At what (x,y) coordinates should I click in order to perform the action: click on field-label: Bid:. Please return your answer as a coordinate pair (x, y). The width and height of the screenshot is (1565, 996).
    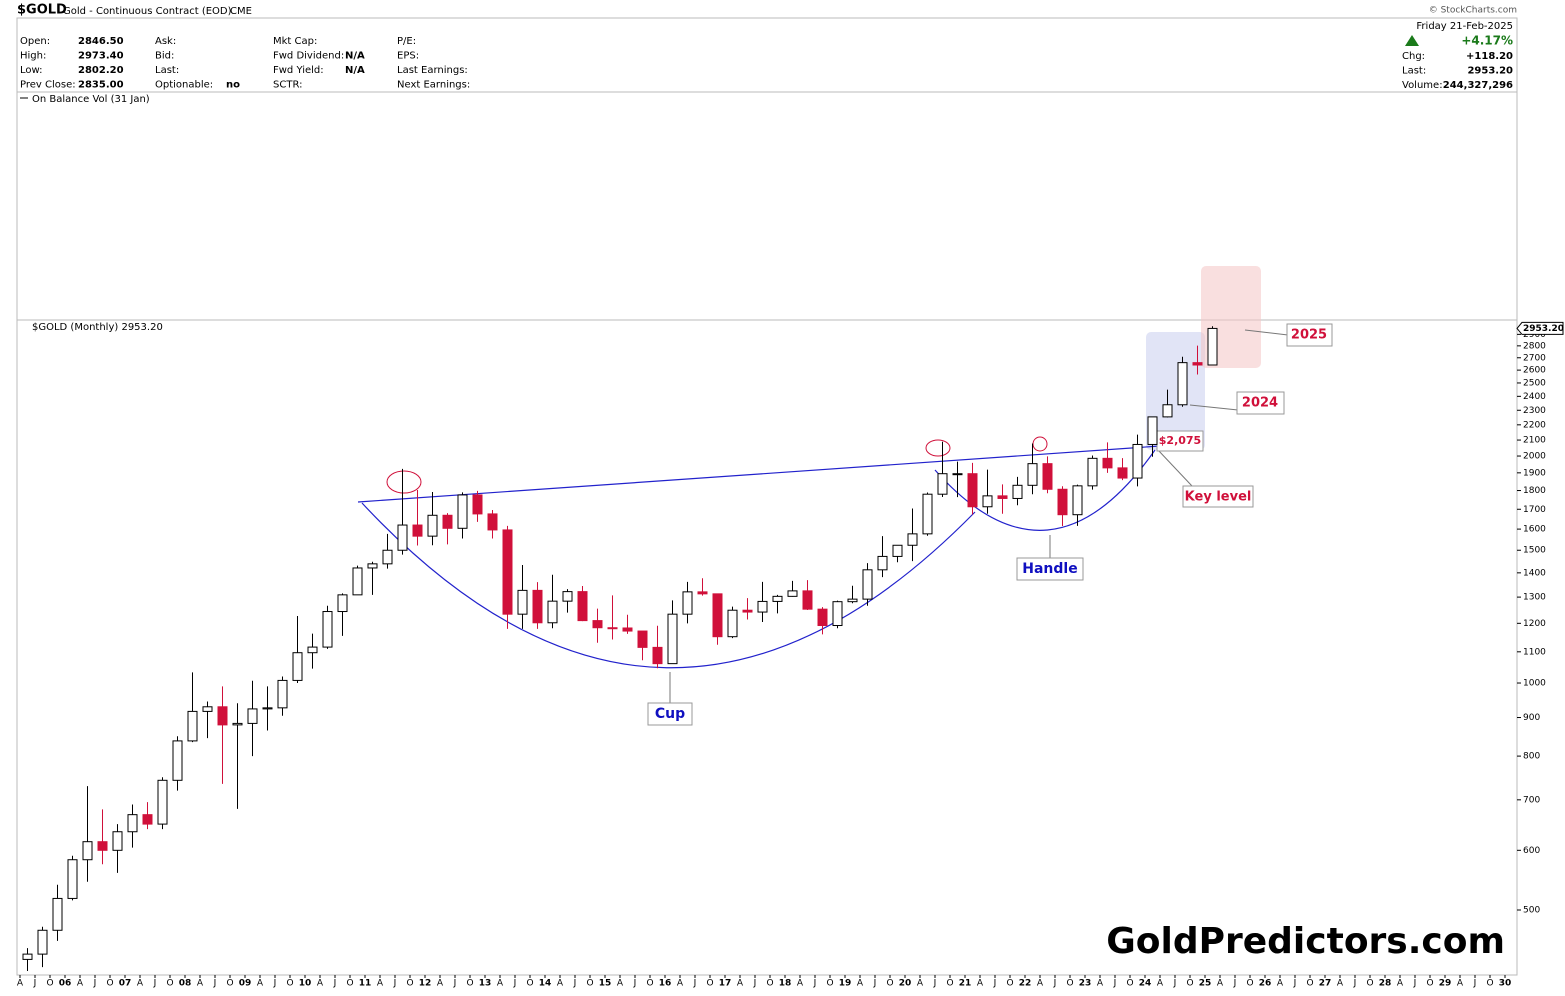
    Looking at the image, I should click on (164, 56).